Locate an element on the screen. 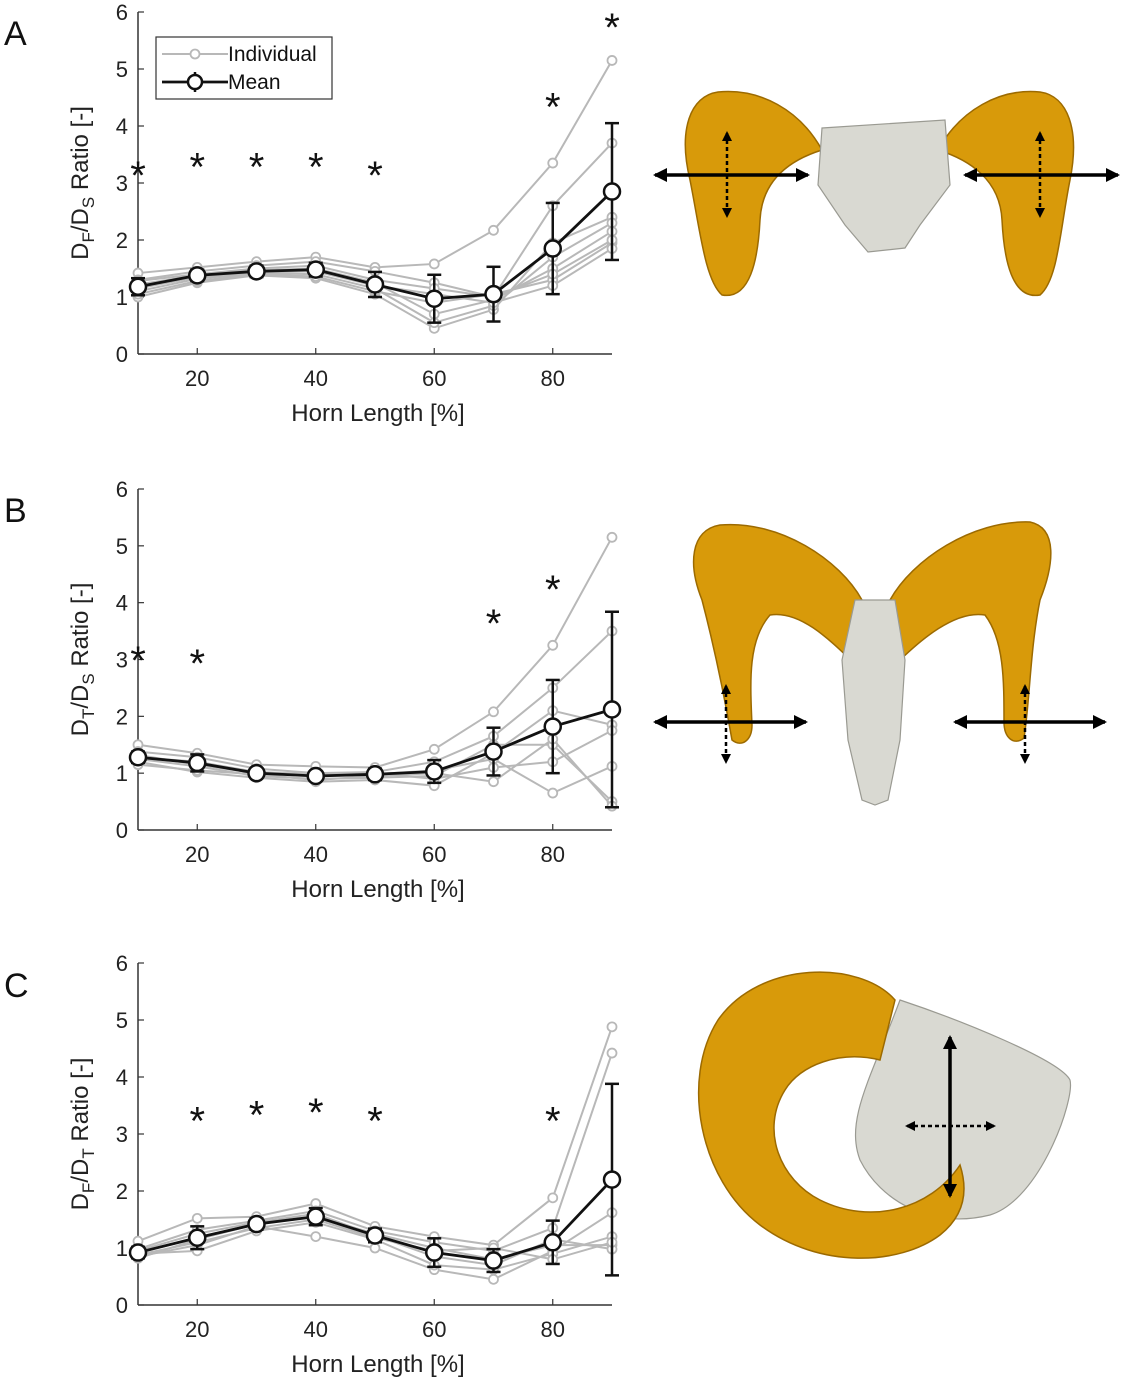  horn-illustration-c is located at coordinates (885, 1115).